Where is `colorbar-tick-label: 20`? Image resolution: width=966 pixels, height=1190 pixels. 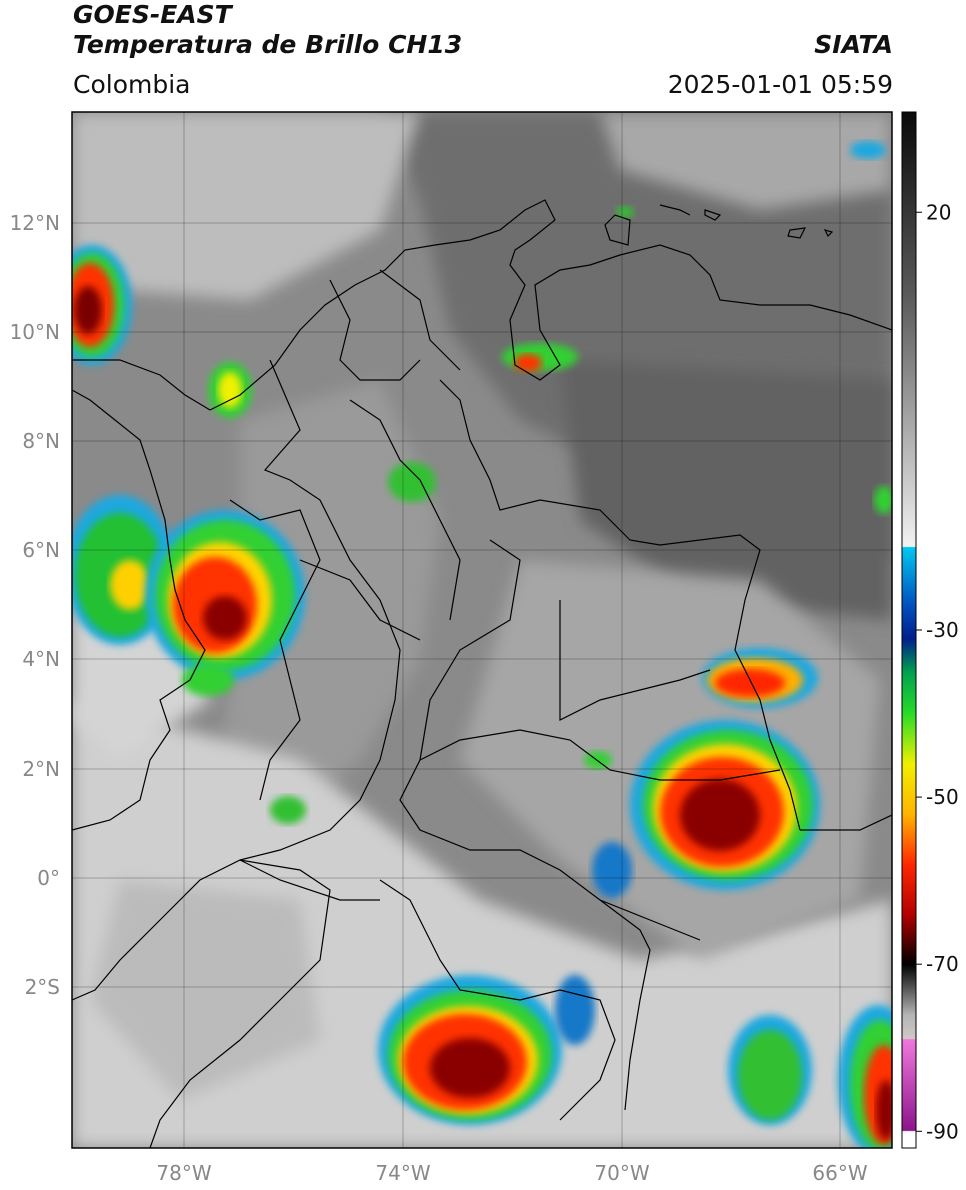
colorbar-tick-label: 20 is located at coordinates (938, 212).